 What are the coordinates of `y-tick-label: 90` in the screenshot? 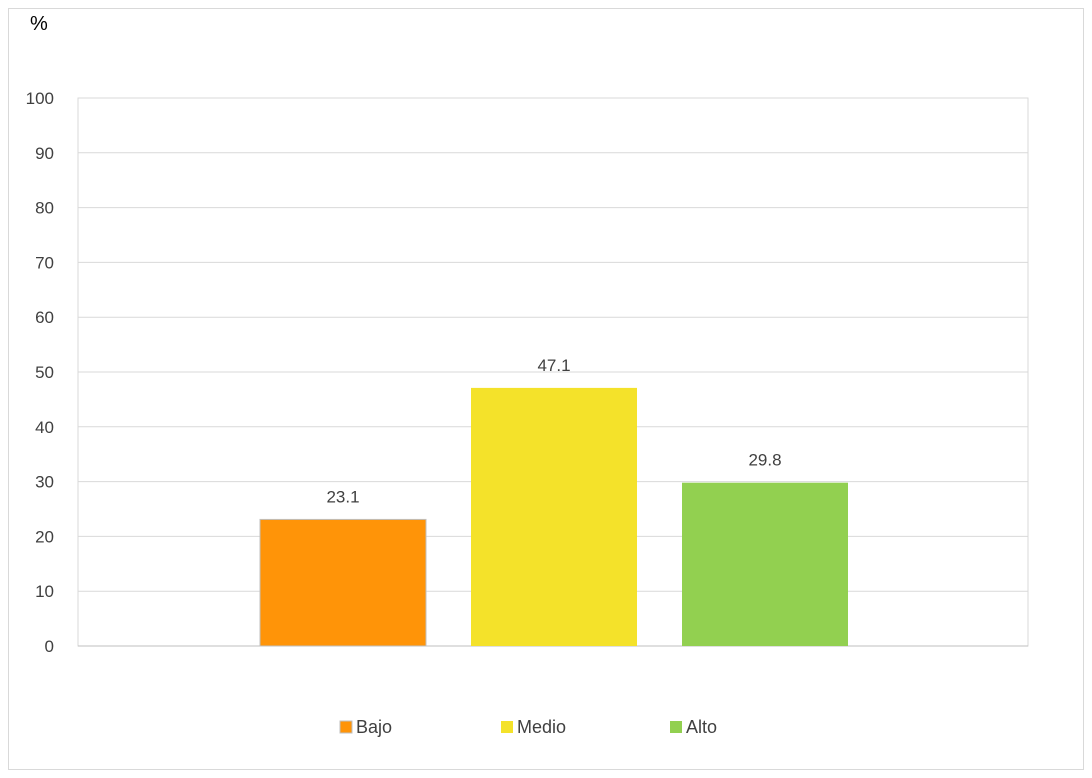 It's located at (44, 153).